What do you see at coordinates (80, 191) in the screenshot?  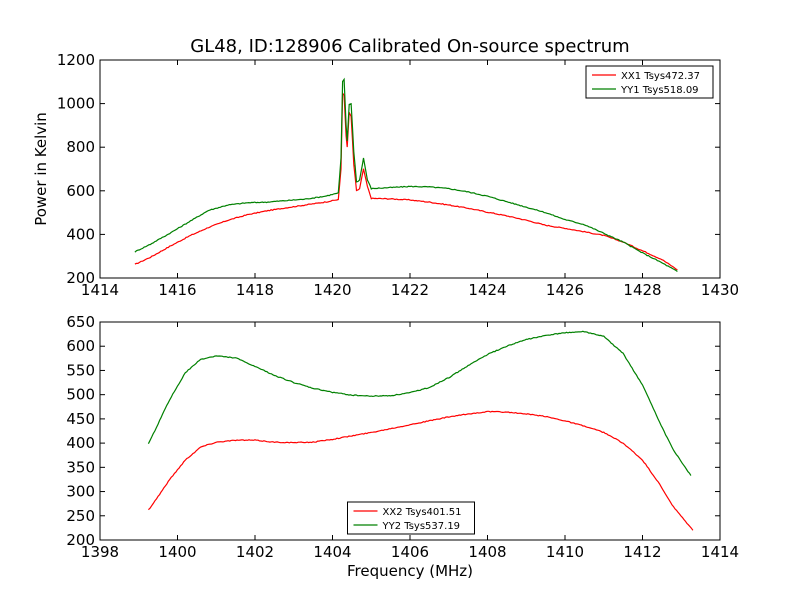 I see `top-y-tick-label: 600` at bounding box center [80, 191].